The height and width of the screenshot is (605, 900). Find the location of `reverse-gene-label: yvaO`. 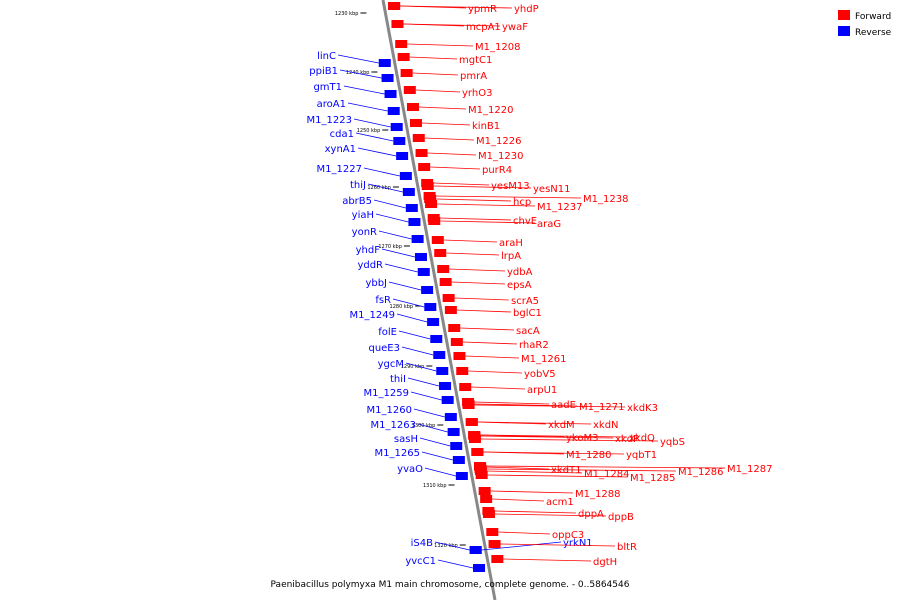

reverse-gene-label: yvaO is located at coordinates (410, 469).